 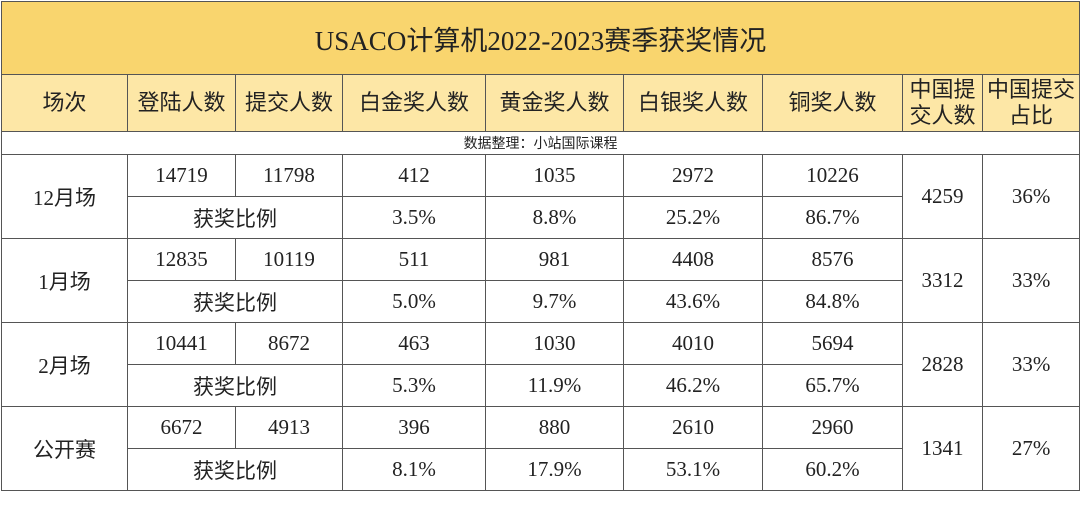 What do you see at coordinates (693, 301) in the screenshot?
I see `ratio-cell: 43.6%` at bounding box center [693, 301].